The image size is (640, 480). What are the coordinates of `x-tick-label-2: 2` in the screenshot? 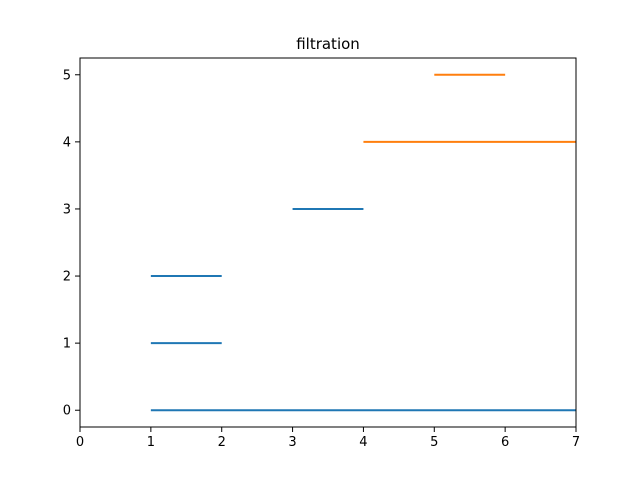 It's located at (222, 442).